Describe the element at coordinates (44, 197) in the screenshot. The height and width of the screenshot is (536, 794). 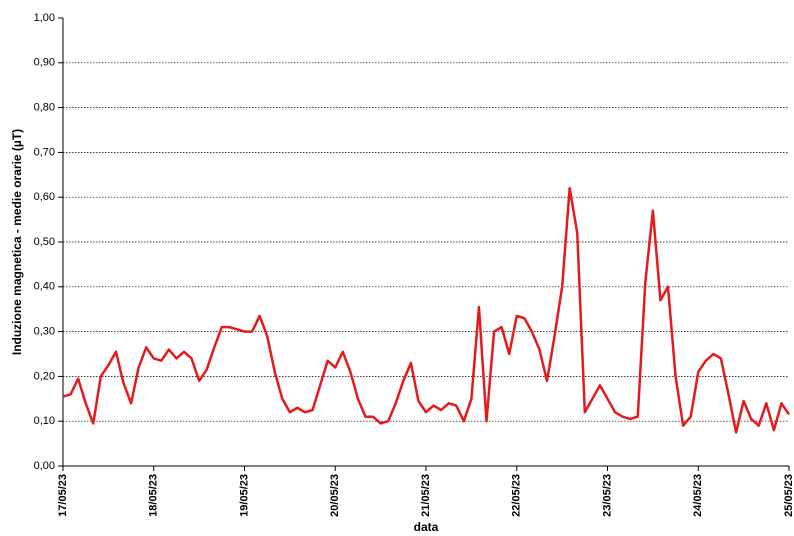
I see `y-tick-label: 0,60` at that location.